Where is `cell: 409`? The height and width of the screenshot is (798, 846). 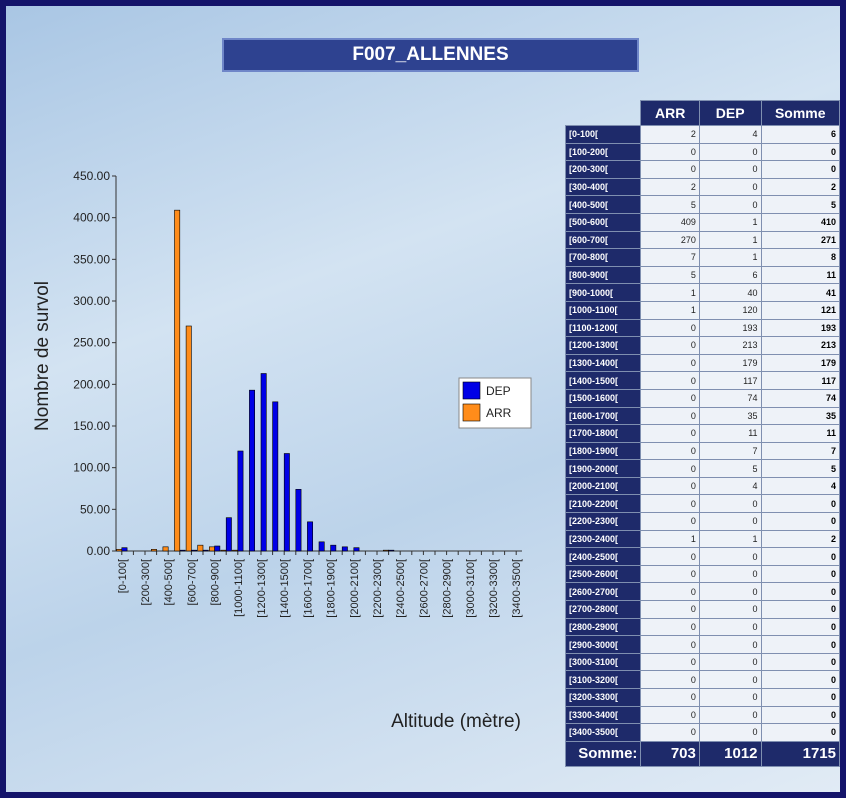 cell: 409 is located at coordinates (670, 222).